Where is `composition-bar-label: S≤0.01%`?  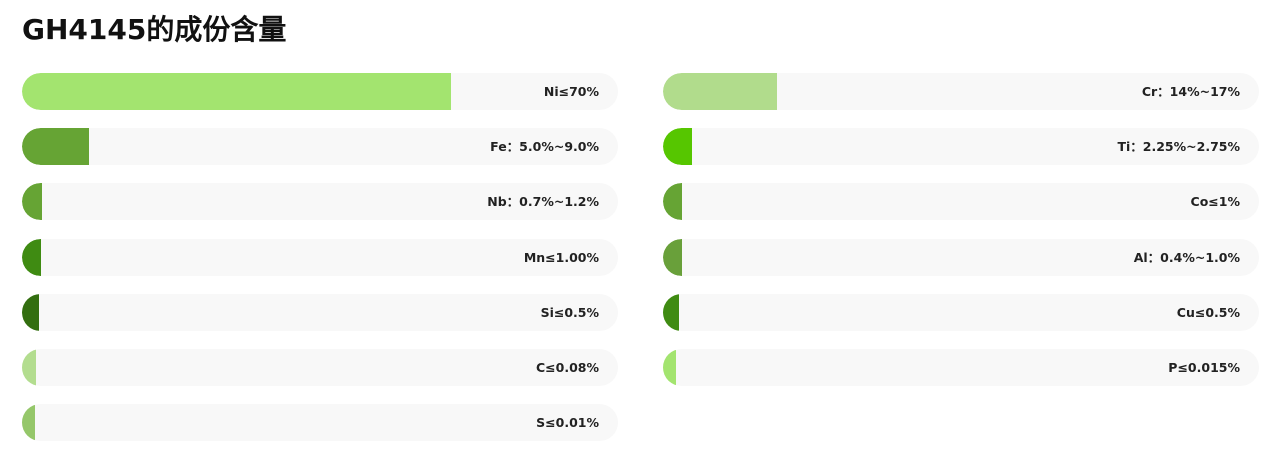
composition-bar-label: S≤0.01% is located at coordinates (567, 423).